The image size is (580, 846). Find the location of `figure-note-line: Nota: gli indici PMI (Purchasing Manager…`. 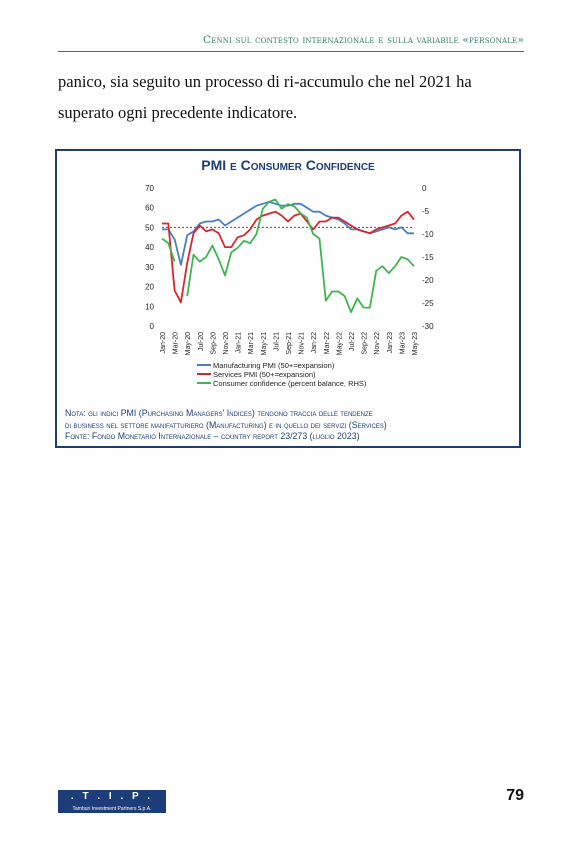

figure-note-line: Nota: gli indici PMI (Purchasing Manager… is located at coordinates (219, 413).